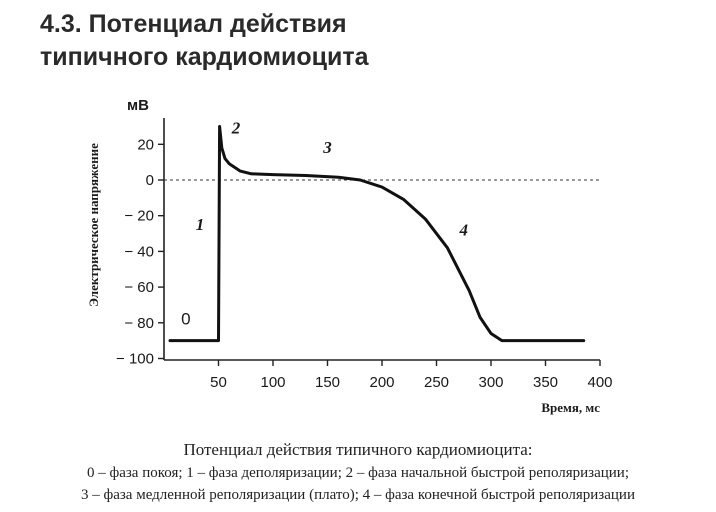 The width and height of the screenshot is (716, 512). What do you see at coordinates (150, 180) in the screenshot?
I see `y-tick-label: 0` at bounding box center [150, 180].